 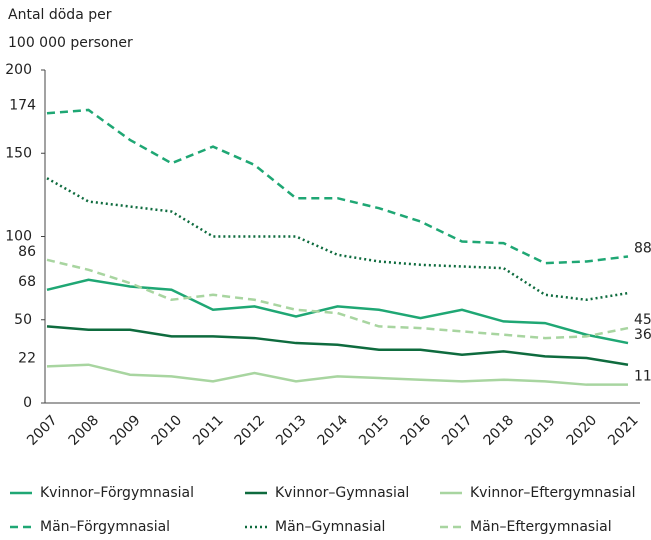 I want to click on y-tick-label: 0, so click(x=27, y=403).